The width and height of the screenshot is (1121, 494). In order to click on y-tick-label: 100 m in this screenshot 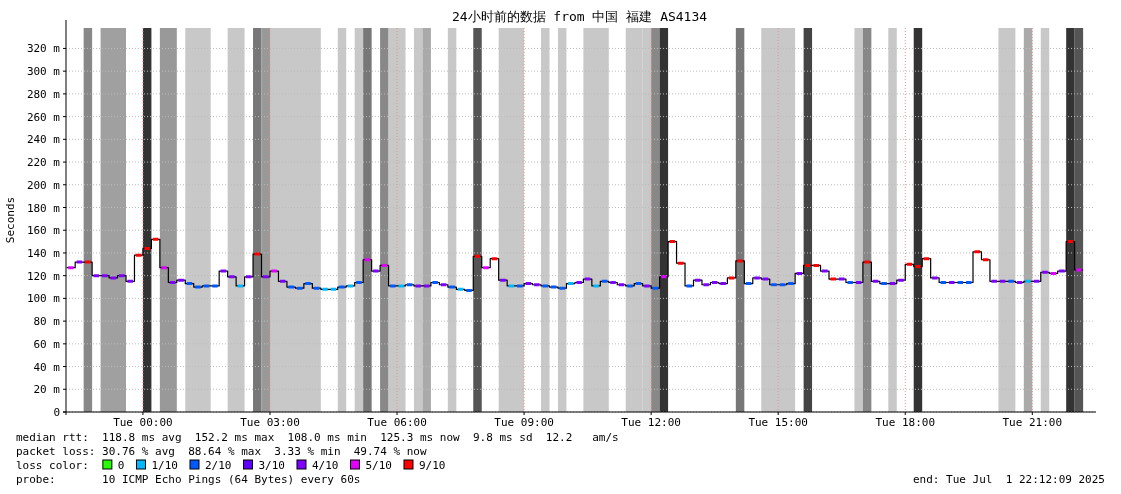, I will do `click(43, 299)`.